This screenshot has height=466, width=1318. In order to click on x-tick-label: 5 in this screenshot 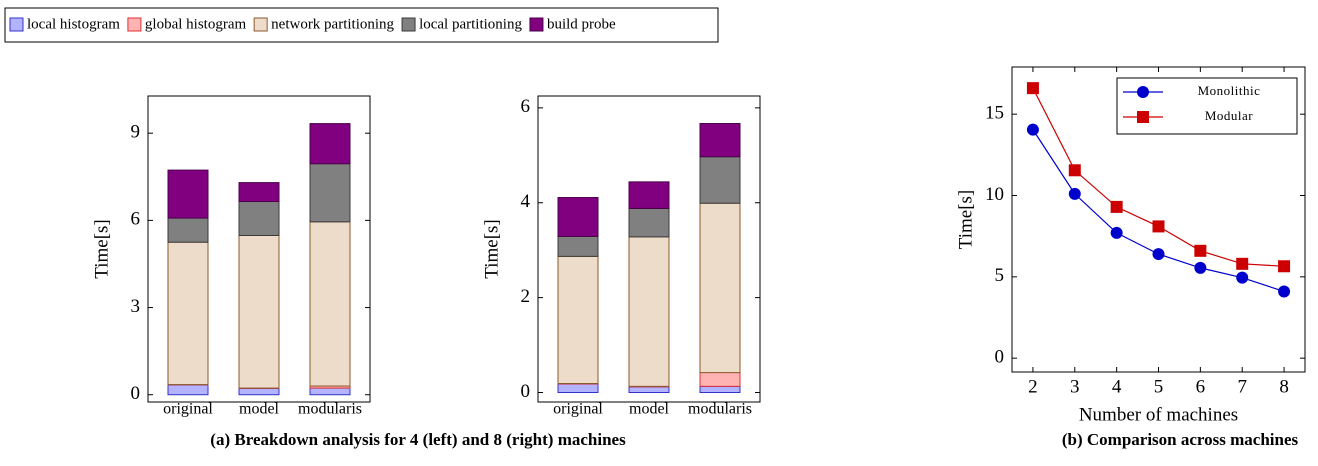, I will do `click(1159, 386)`.